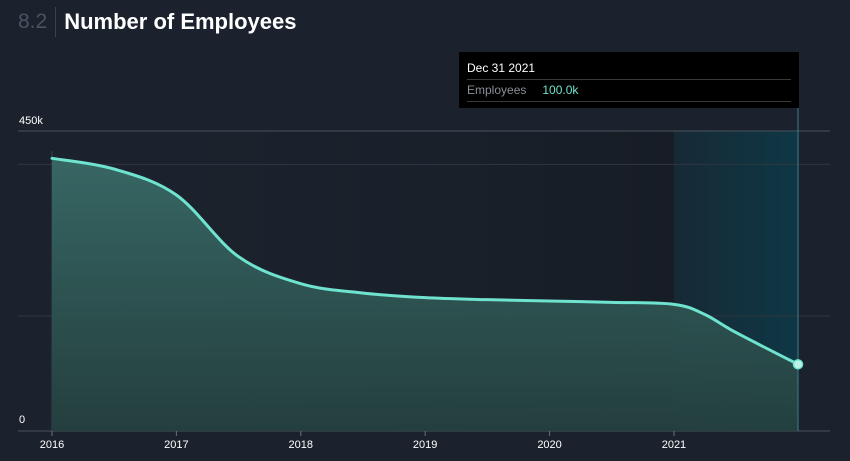 The width and height of the screenshot is (850, 461). What do you see at coordinates (180, 21) in the screenshot?
I see `chart-title: Number of Employees` at bounding box center [180, 21].